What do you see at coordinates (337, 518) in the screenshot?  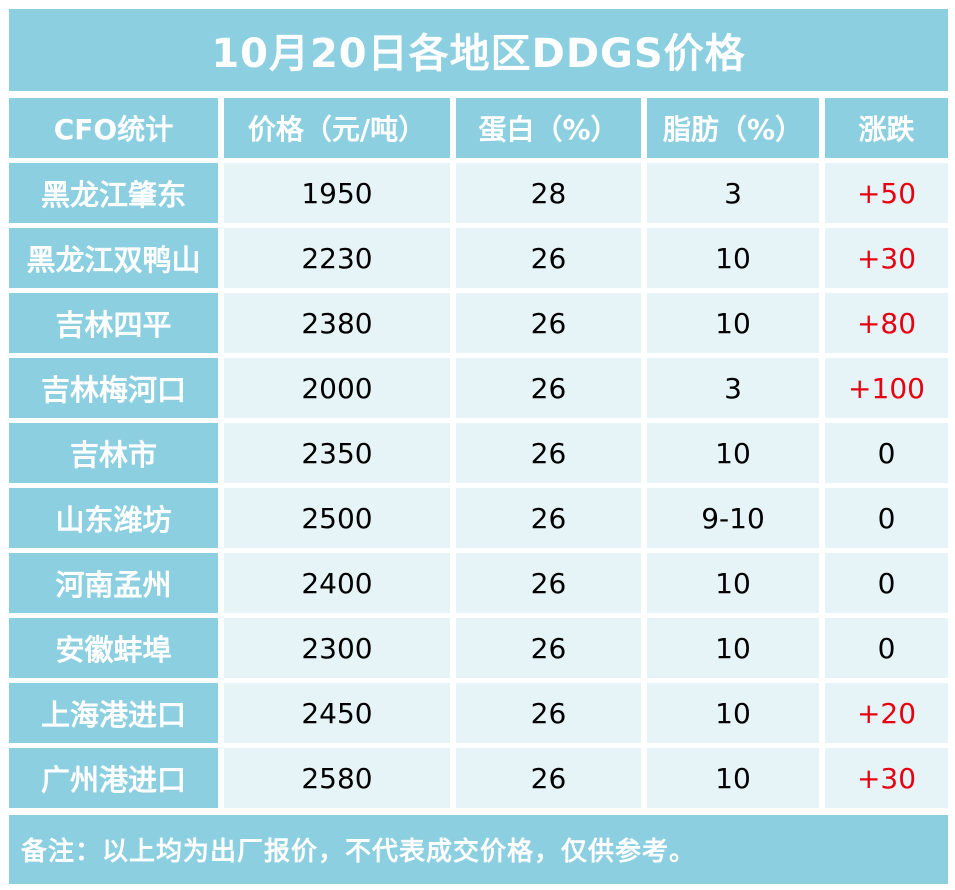 I see `price-cell: 2500` at bounding box center [337, 518].